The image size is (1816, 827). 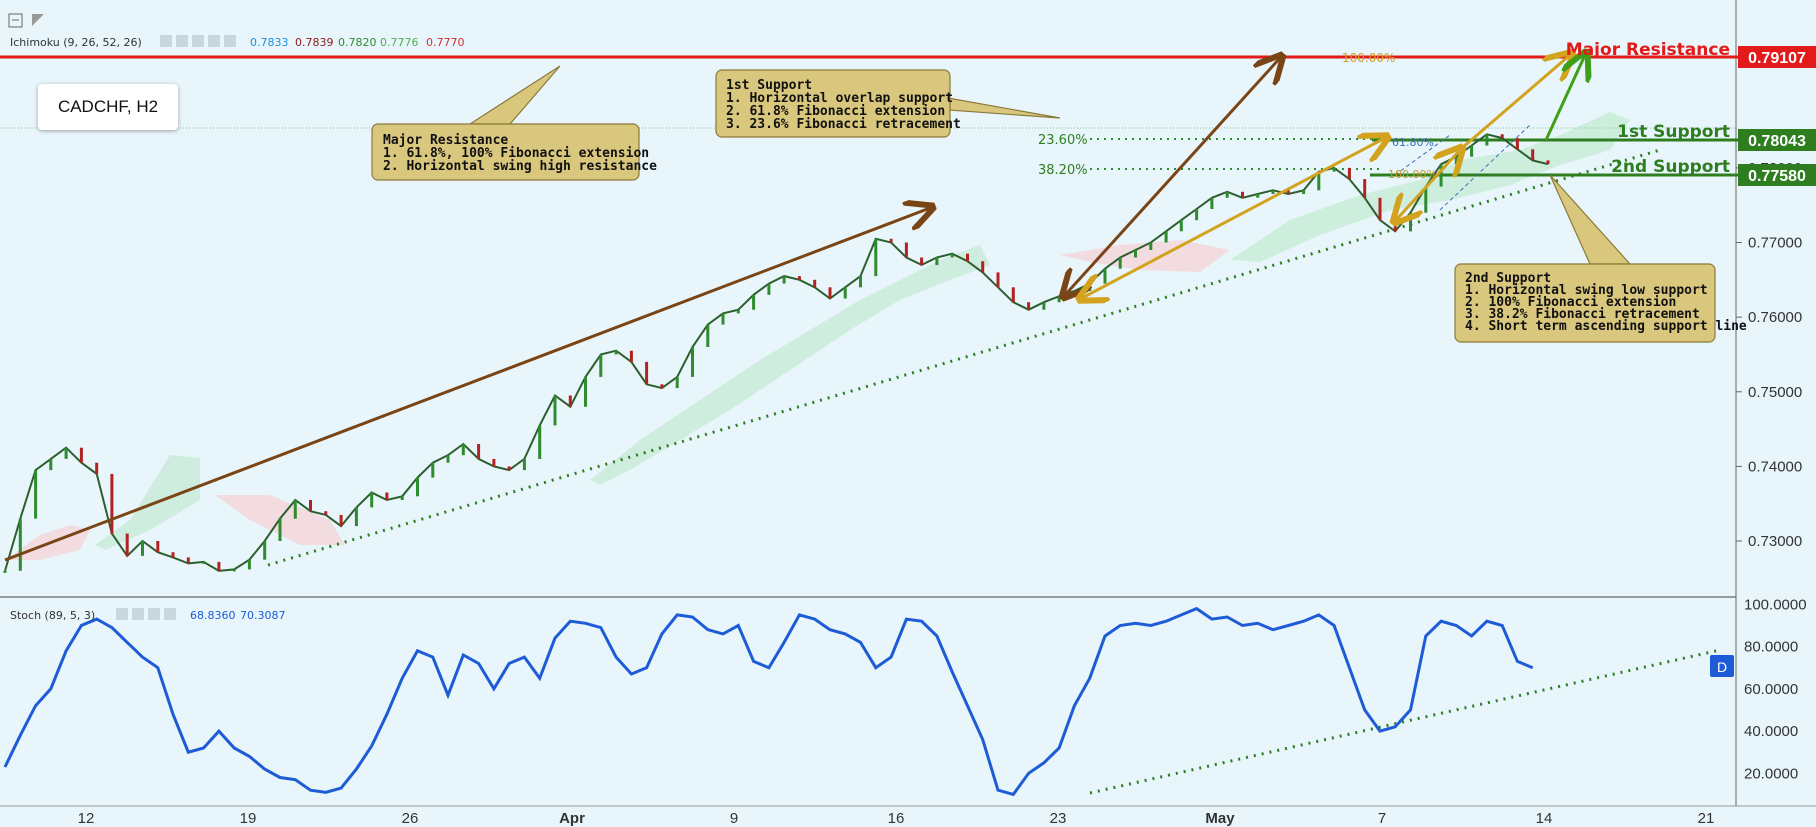 What do you see at coordinates (572, 818) in the screenshot?
I see `time-tick-label: Apr` at bounding box center [572, 818].